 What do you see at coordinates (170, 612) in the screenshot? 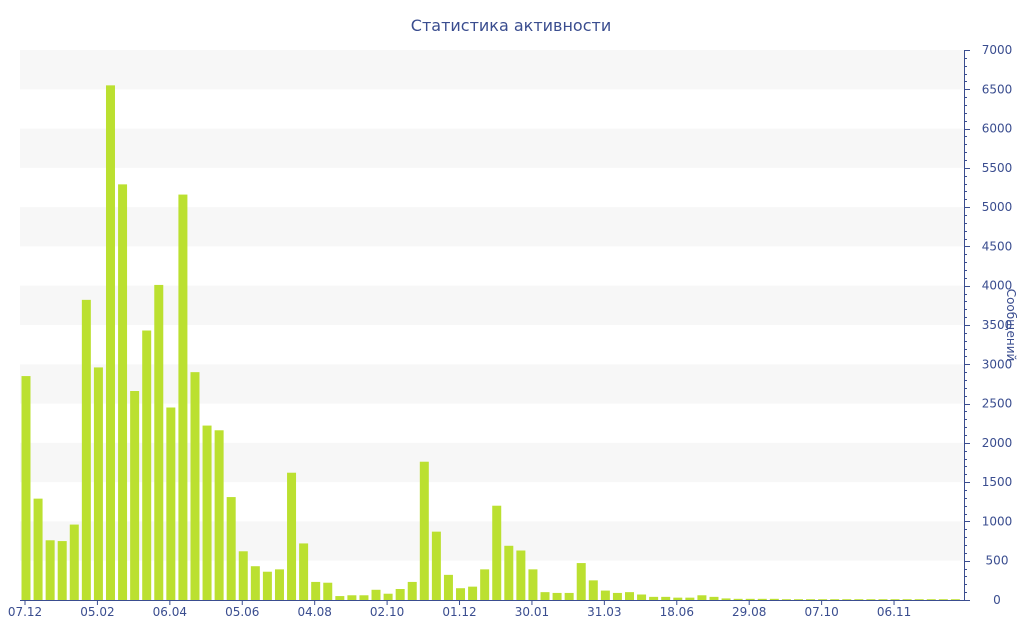
I see `x-tick-label: 06.04` at bounding box center [170, 612].